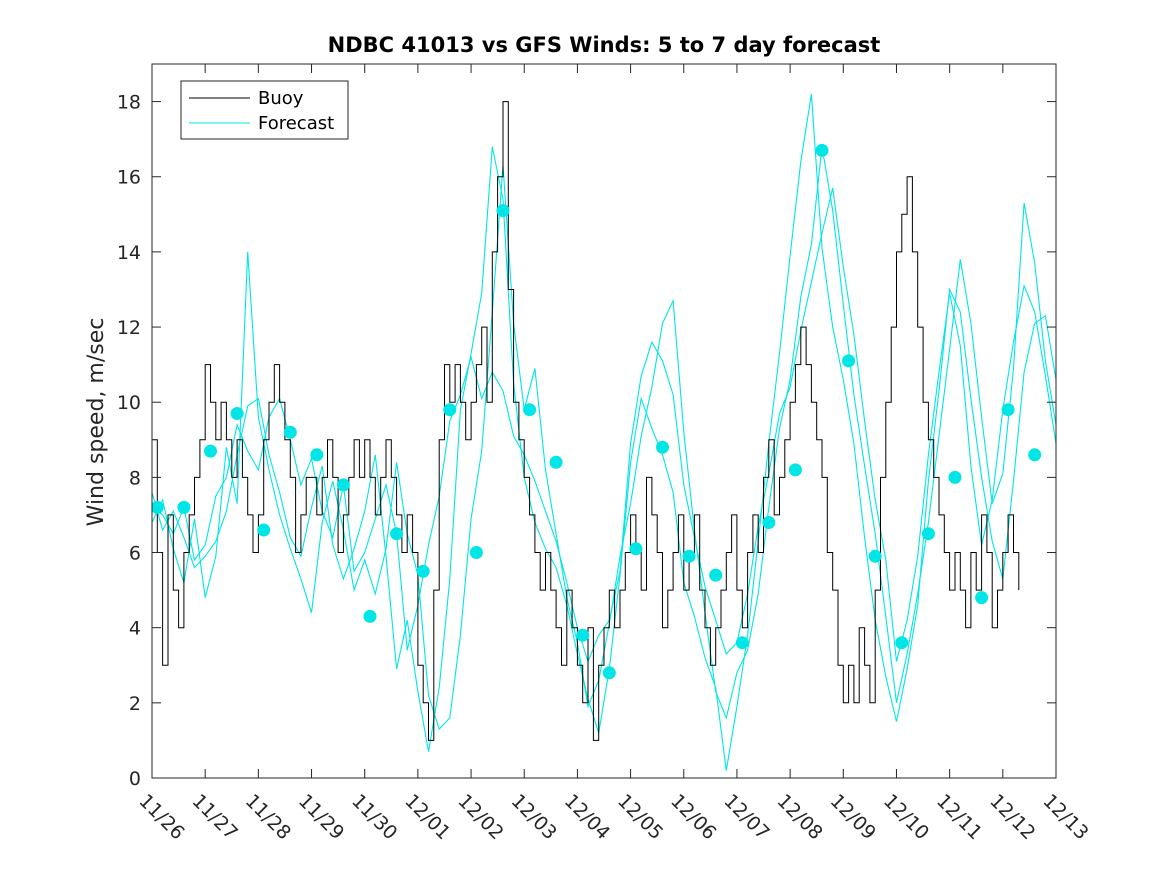  I want to click on y-tick-label: 4, so click(135, 629).